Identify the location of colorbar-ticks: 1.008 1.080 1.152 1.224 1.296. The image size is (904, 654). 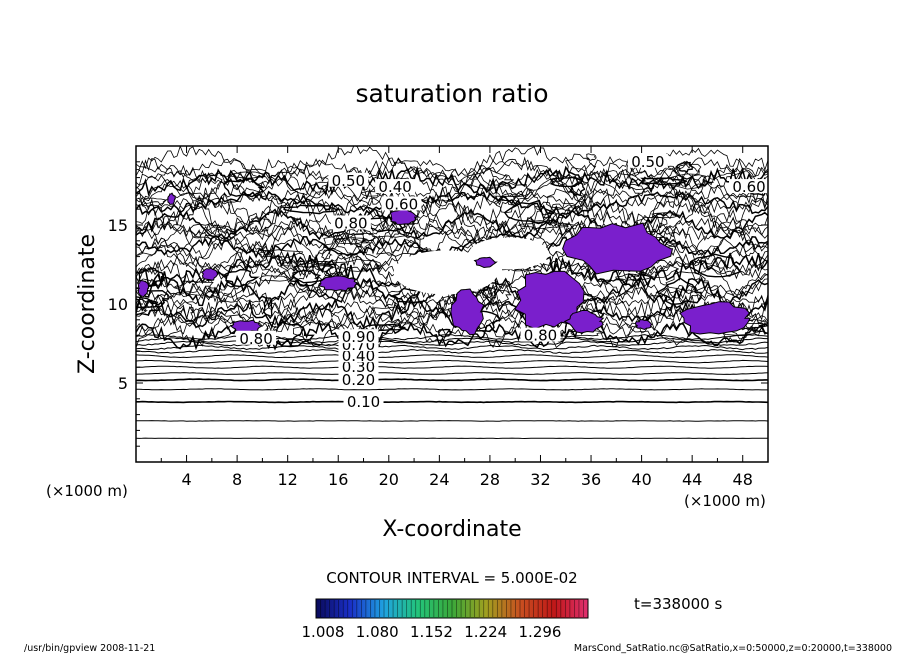
(432, 632).